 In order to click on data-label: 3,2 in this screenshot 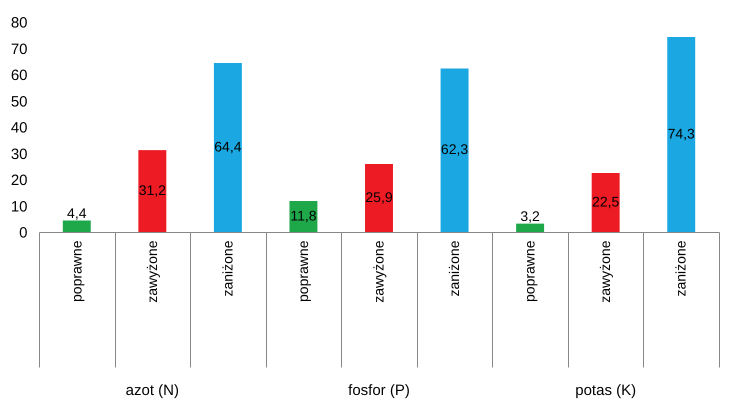, I will do `click(530, 216)`.